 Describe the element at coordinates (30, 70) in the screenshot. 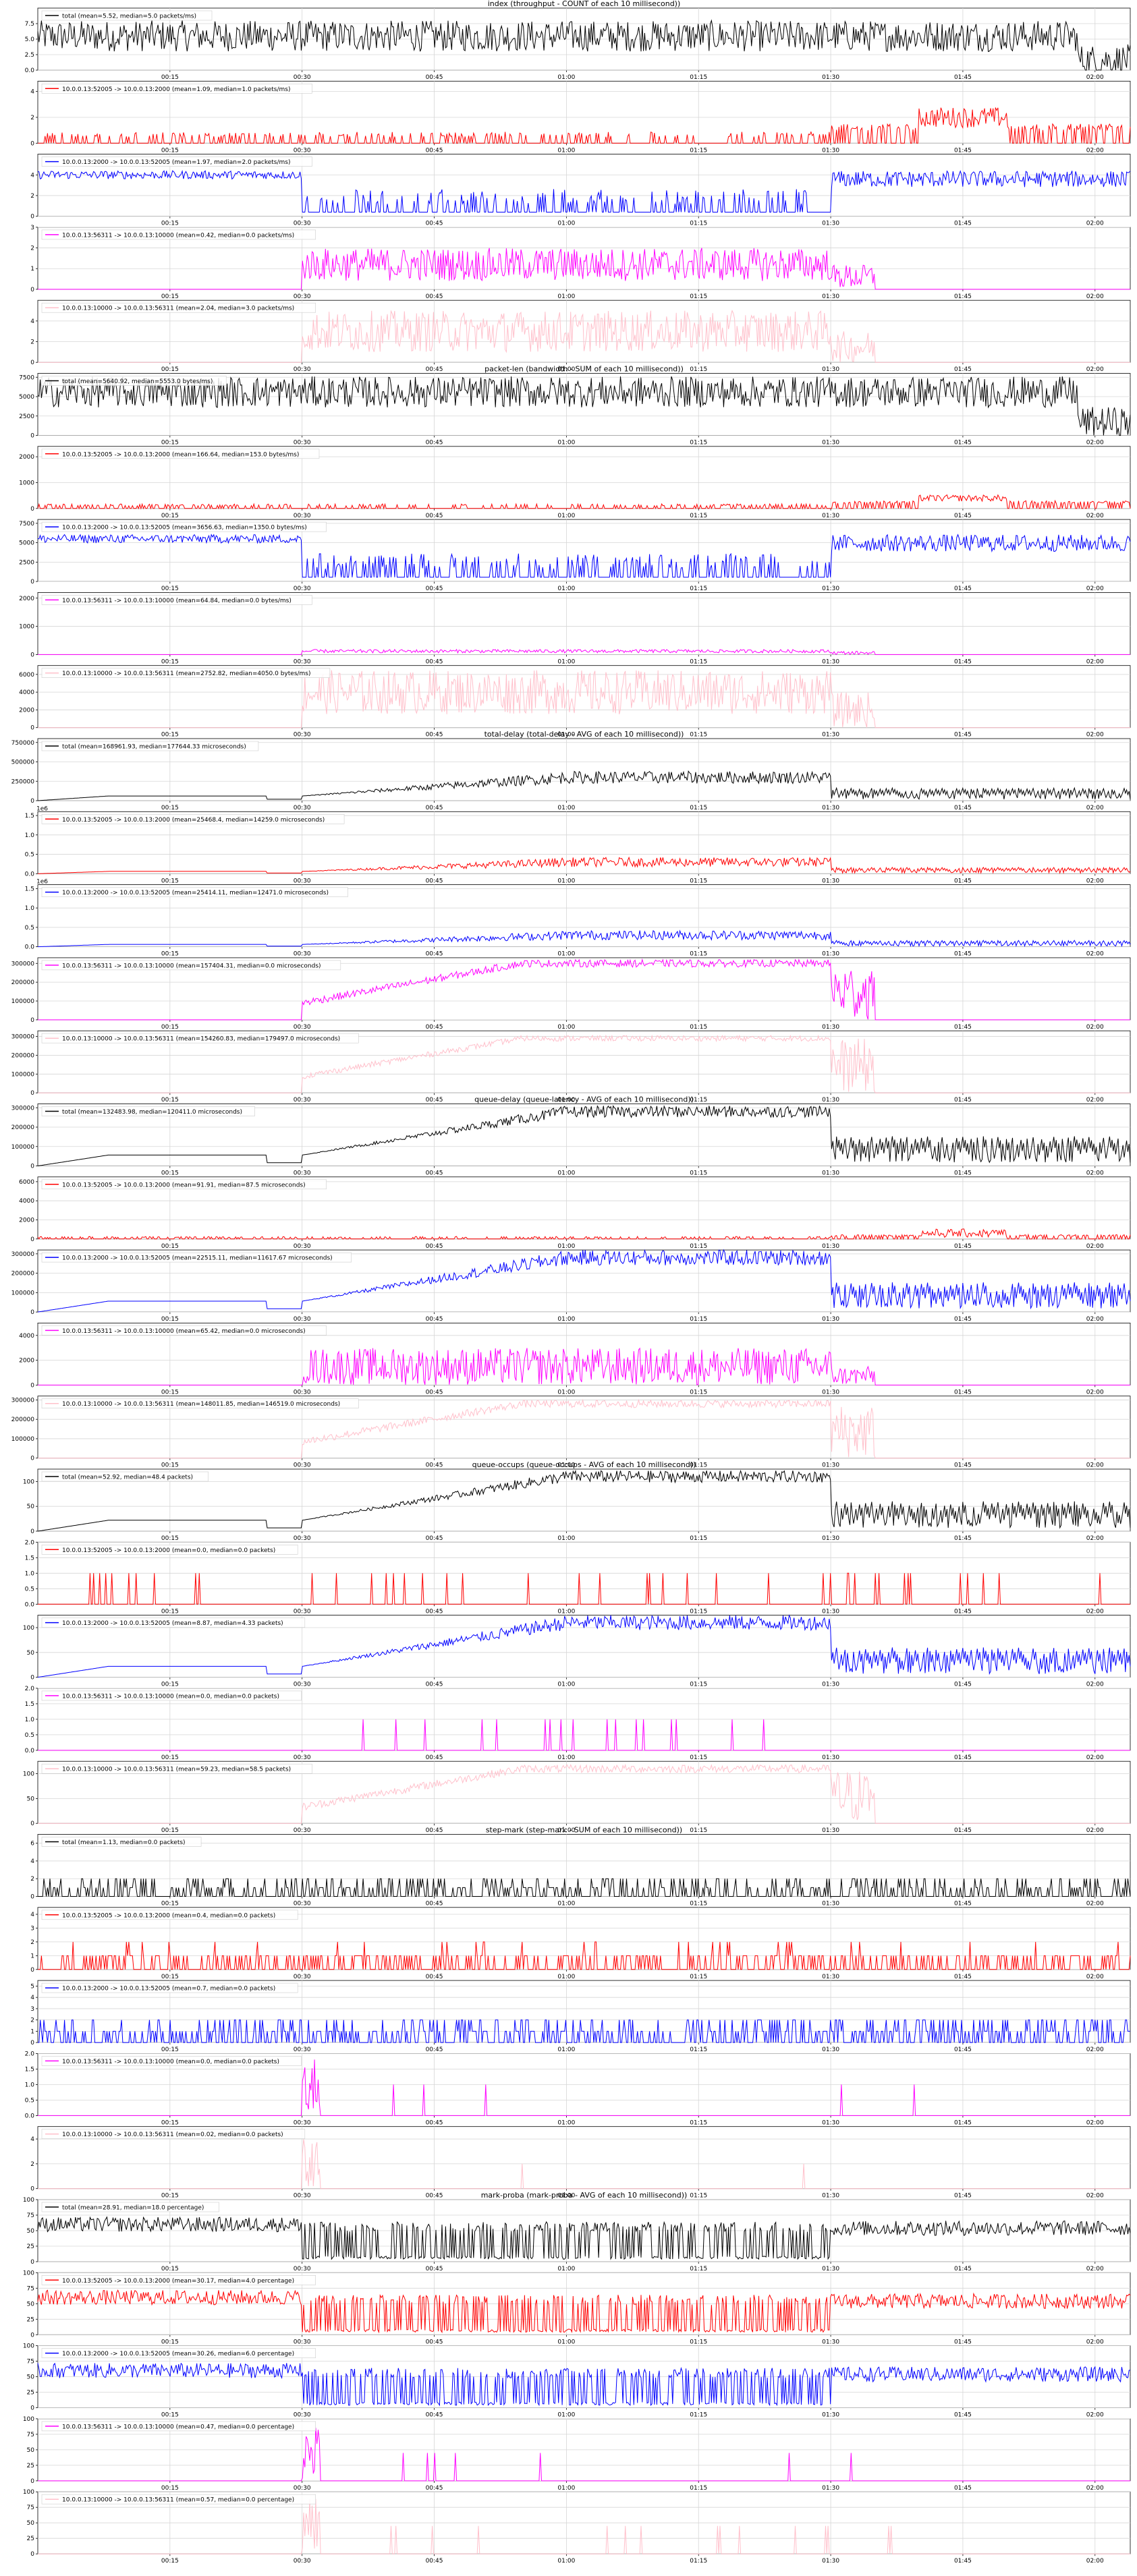

I see `y-tick-label: 0.0` at that location.